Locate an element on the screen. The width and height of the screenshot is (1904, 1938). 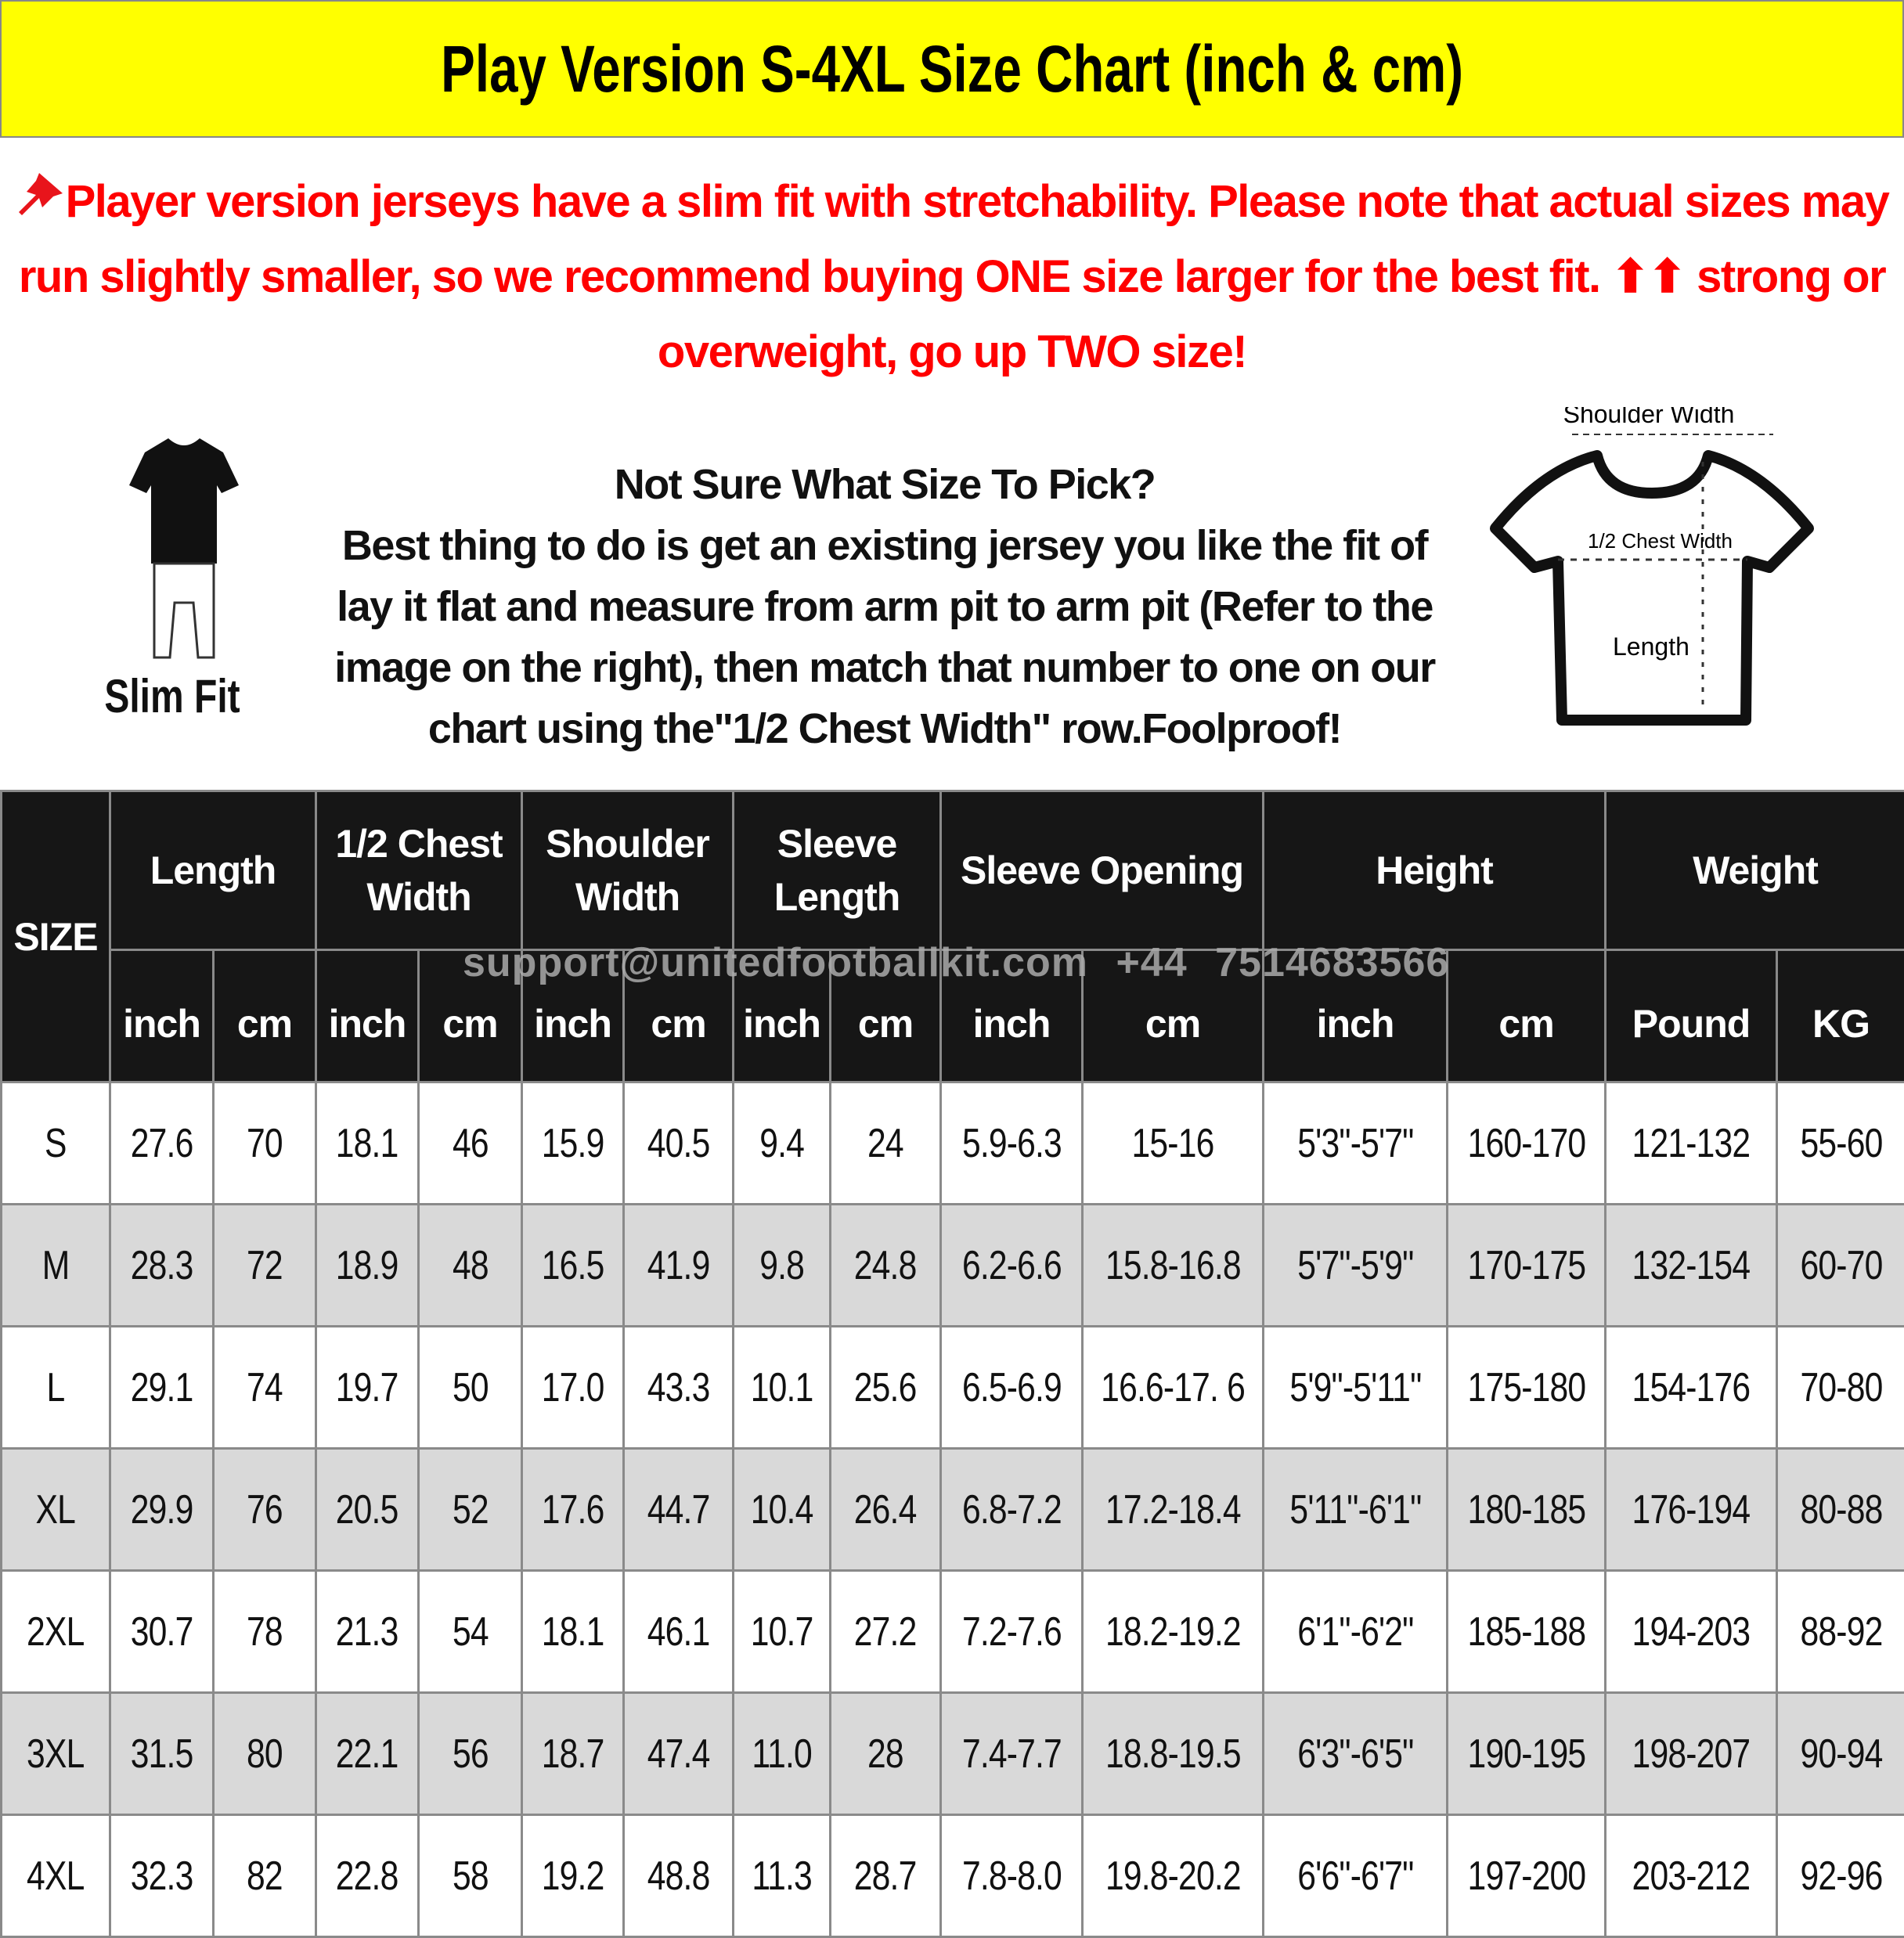
cell-value: 17.6 is located at coordinates (573, 1509).